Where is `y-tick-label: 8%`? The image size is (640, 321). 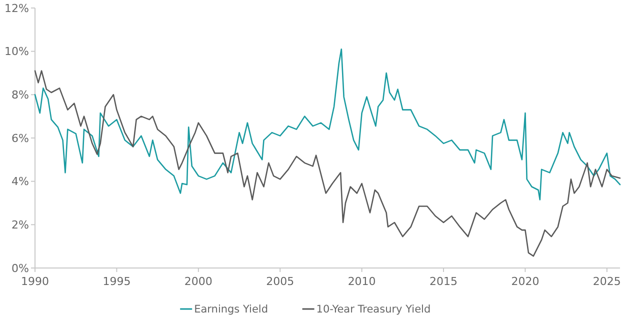 y-tick-label: 8% is located at coordinates (20, 95).